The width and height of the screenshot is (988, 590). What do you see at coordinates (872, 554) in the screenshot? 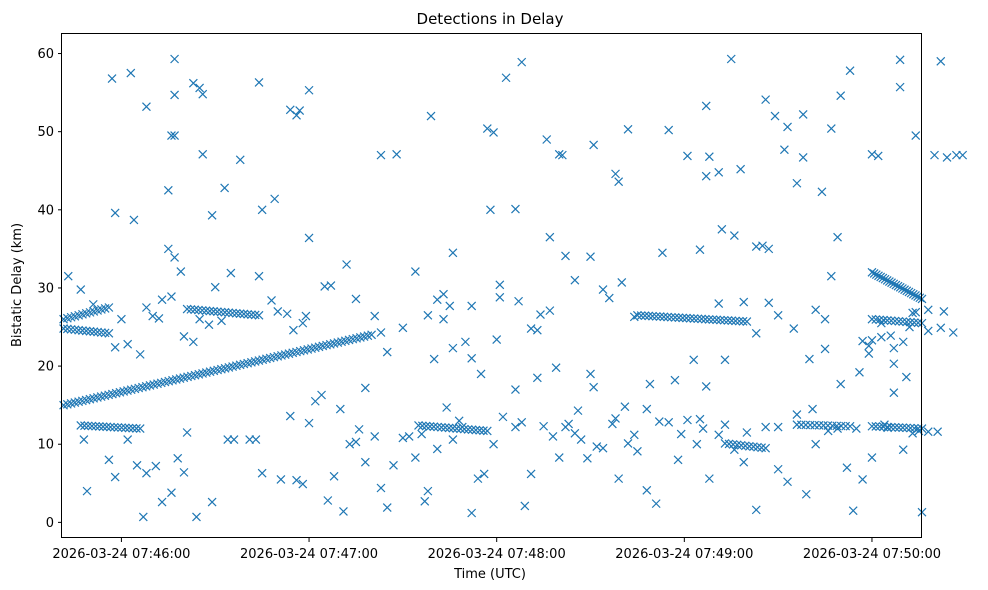
I see `x-tick-label: 2026-03-24 07:50:00` at bounding box center [872, 554].